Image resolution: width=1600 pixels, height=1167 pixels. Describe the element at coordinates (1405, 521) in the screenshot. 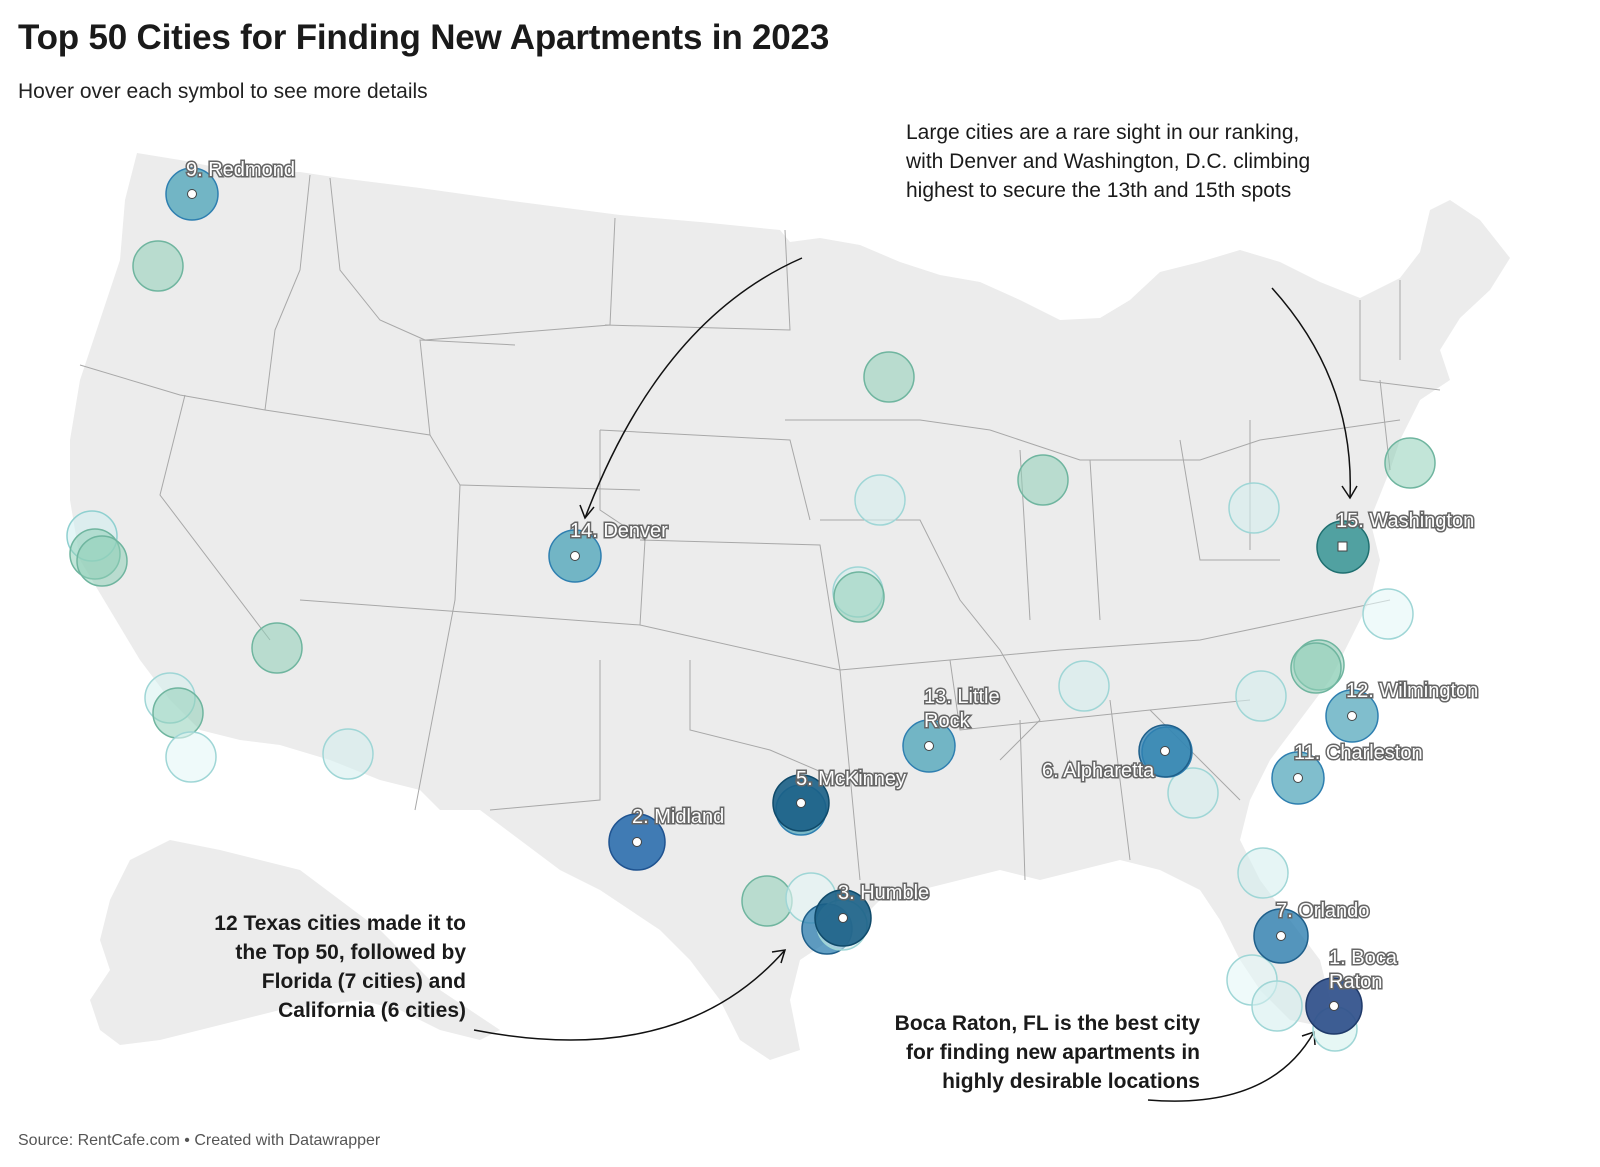

I see `label-washington: 15. Washington` at that location.